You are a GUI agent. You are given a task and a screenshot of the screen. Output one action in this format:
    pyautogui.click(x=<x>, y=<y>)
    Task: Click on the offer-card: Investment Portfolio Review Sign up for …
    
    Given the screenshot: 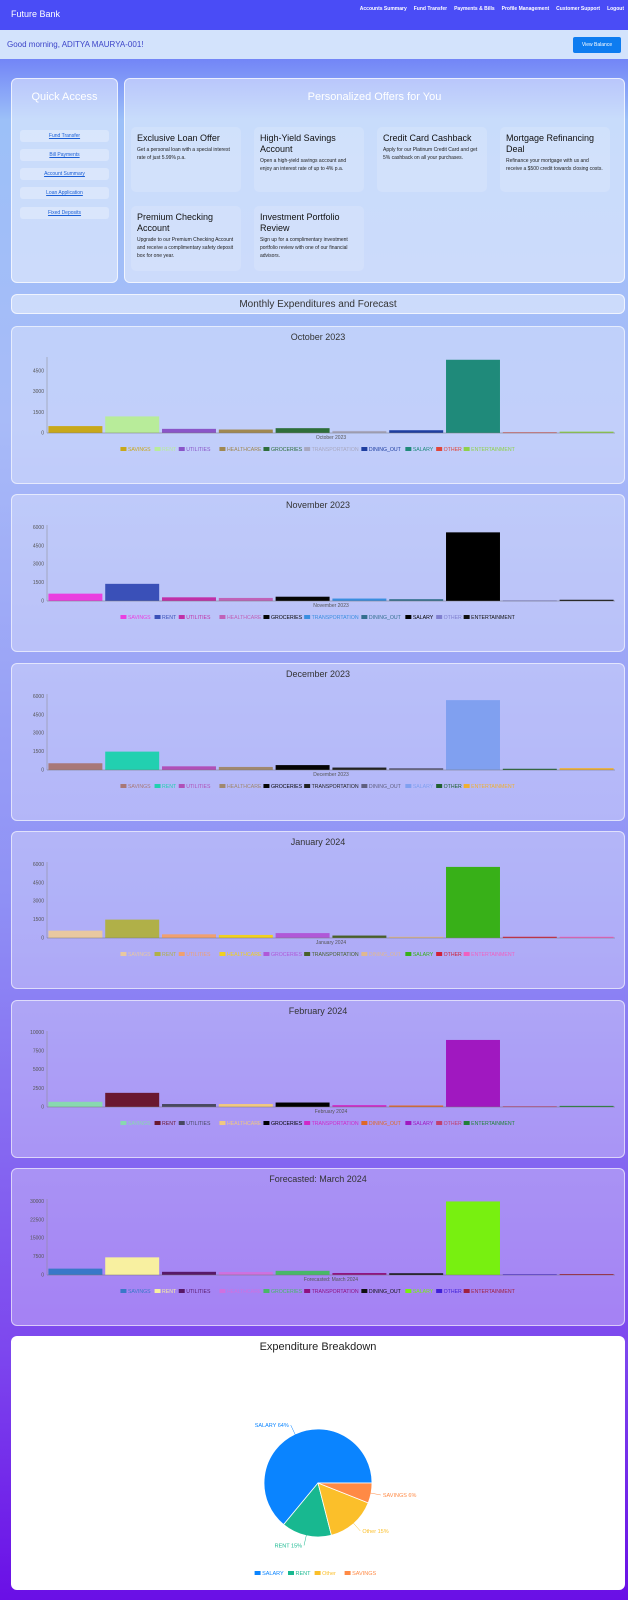 What is the action you would take?
    pyautogui.click(x=309, y=238)
    